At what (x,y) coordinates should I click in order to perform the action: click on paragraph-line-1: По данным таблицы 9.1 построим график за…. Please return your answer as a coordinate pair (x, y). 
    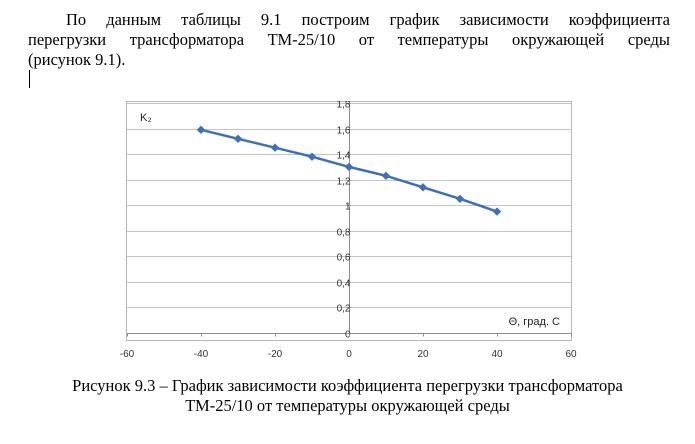
    Looking at the image, I should click on (368, 19).